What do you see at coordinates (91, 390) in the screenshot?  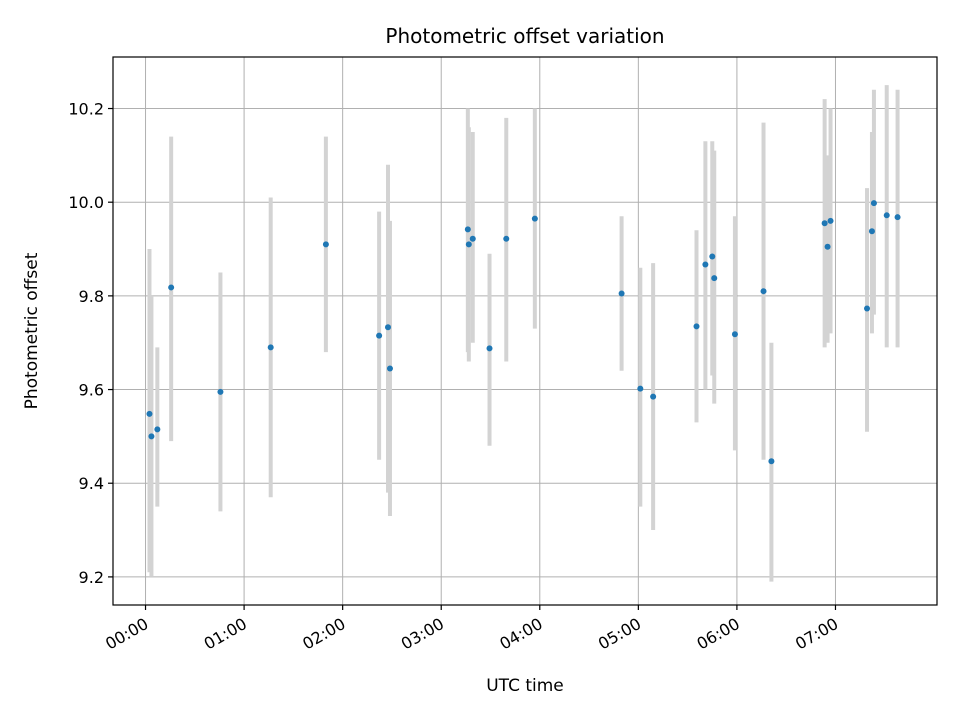 I see `y-tick-label: 9.6` at bounding box center [91, 390].